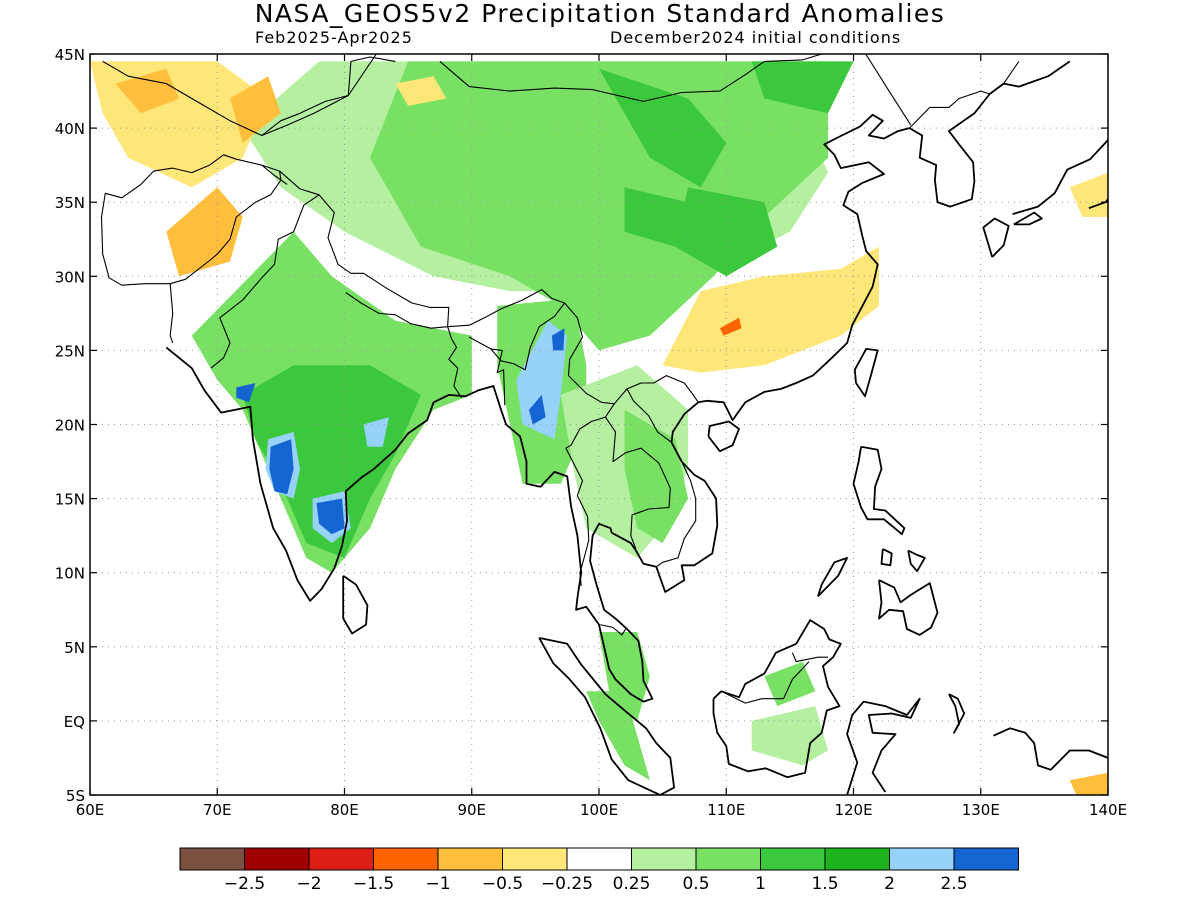 This screenshot has height=900, width=1200. I want to click on lon-tick-label: 90E, so click(471, 810).